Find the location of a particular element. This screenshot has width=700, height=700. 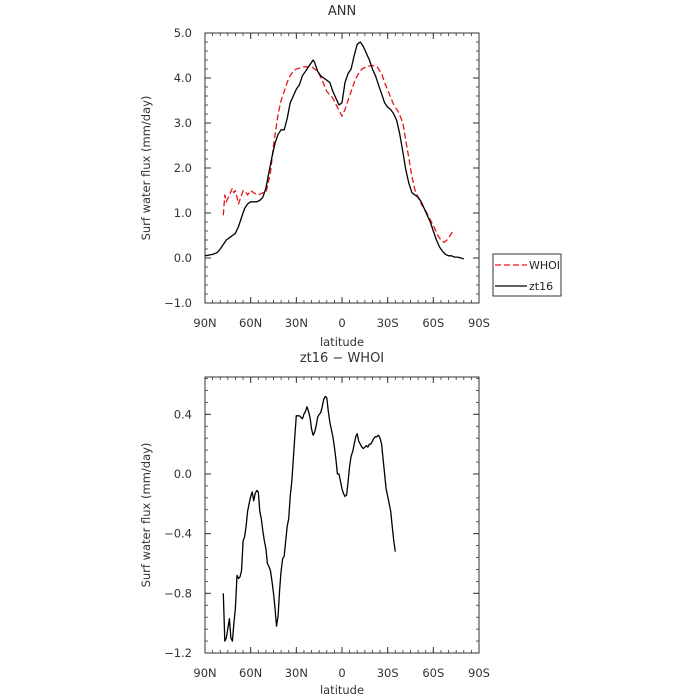

y-tick-label: 4.0 is located at coordinates (183, 78).